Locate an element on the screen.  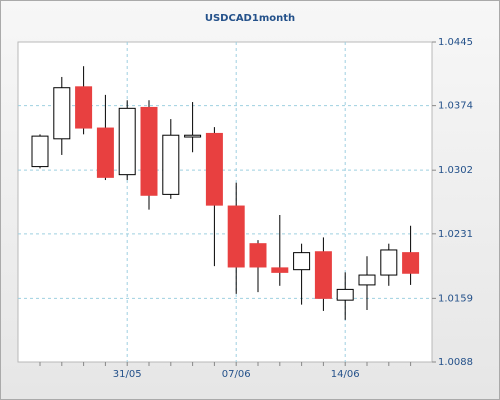
y-tick-label: 1.0088 is located at coordinates (455, 362).